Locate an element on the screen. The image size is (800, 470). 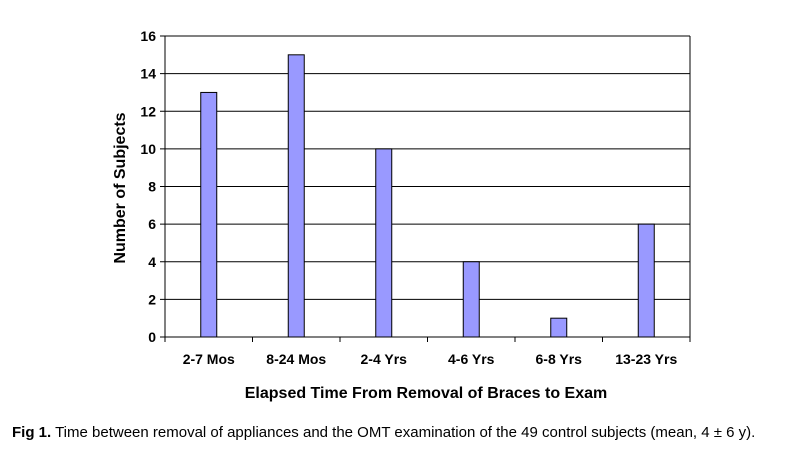
y-tick-label-6: 6 is located at coordinates (152, 224).